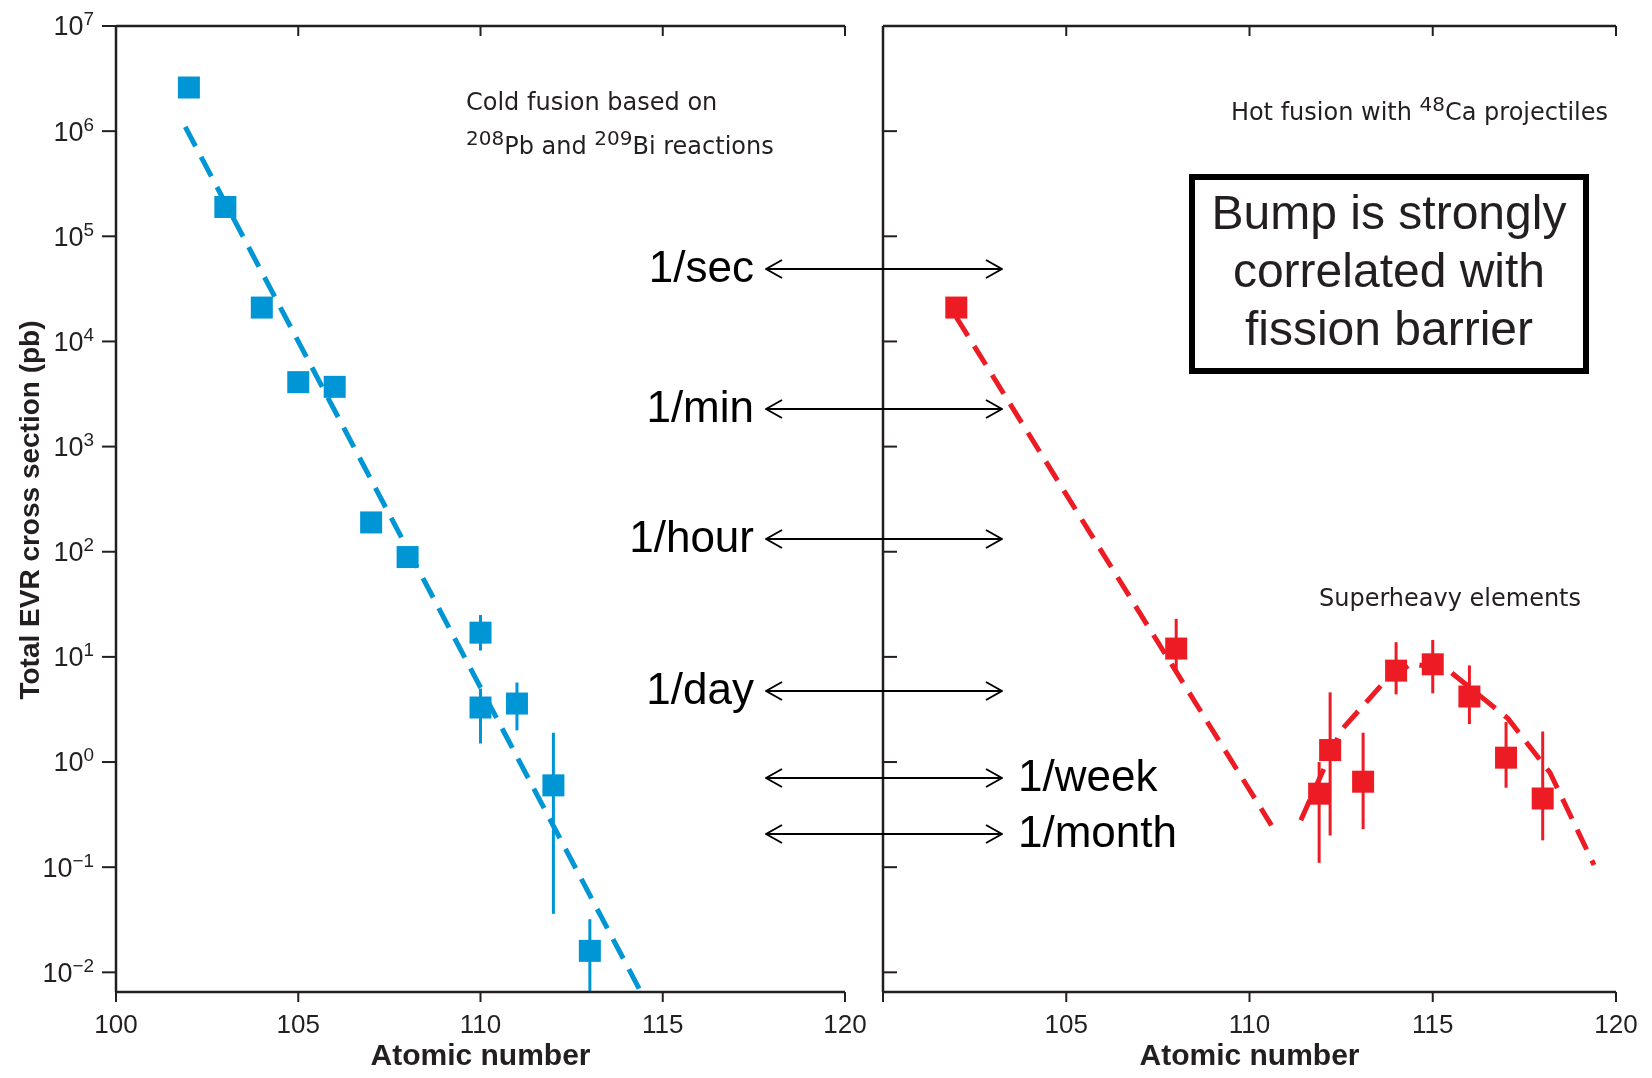  I want to click on y-tick-label: 10$^{0}$, so click(73, 760).